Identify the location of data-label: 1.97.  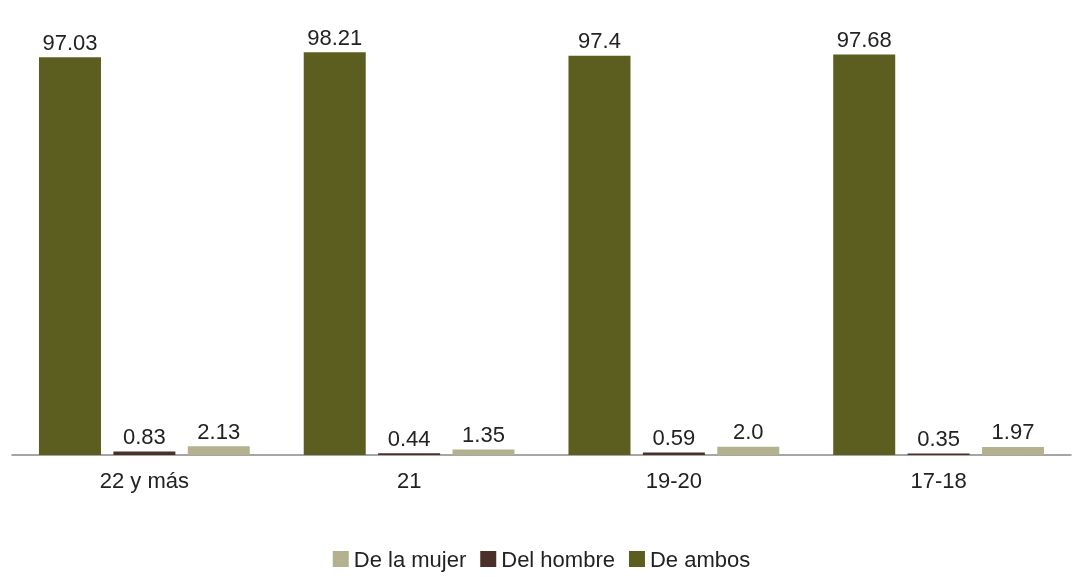
(1013, 432).